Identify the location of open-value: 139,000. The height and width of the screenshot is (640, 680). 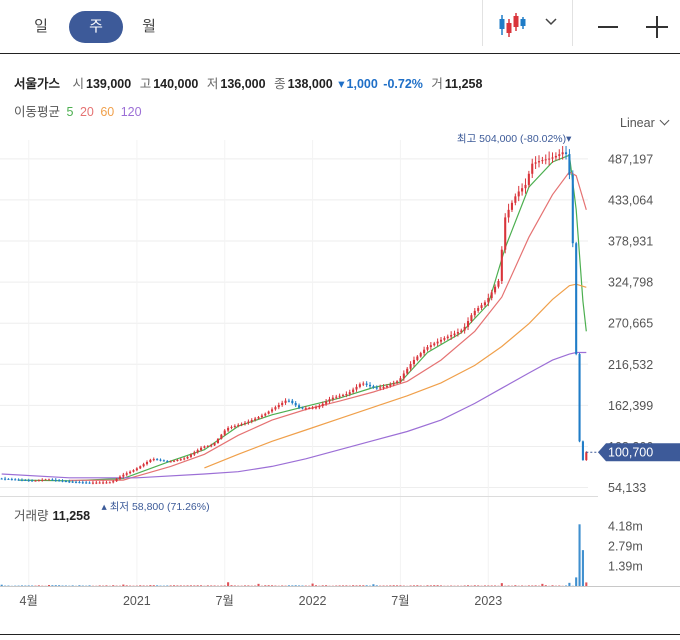
(109, 84).